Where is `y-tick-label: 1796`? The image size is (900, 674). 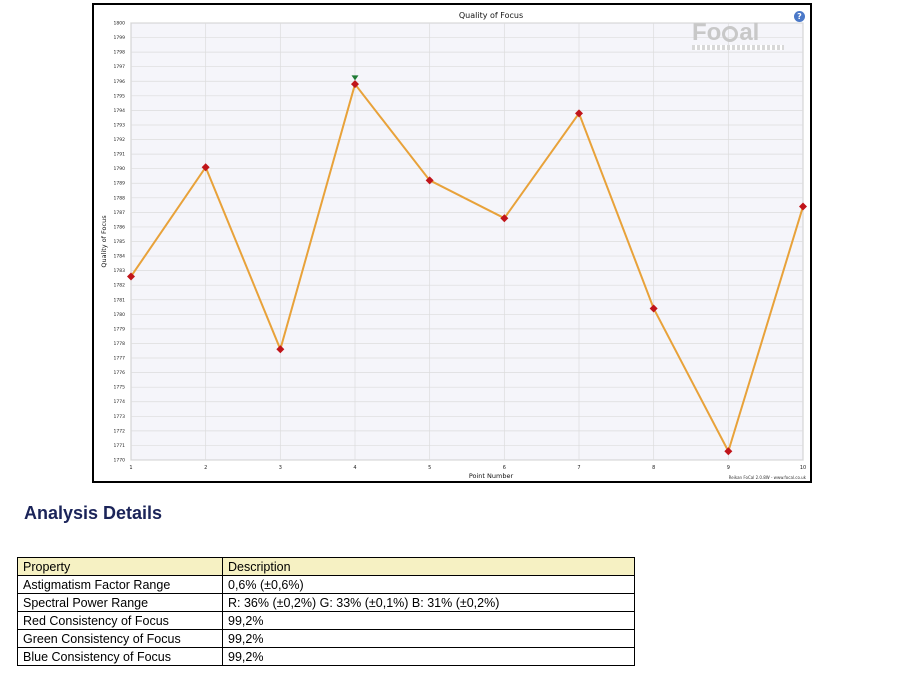 y-tick-label: 1796 is located at coordinates (120, 82).